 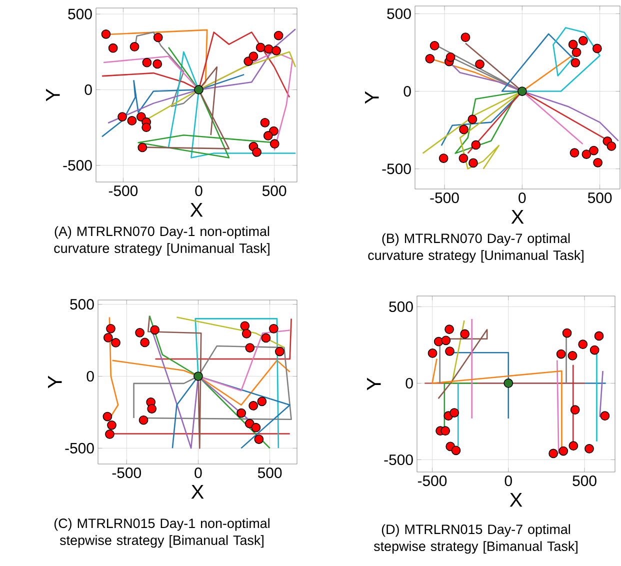 What do you see at coordinates (162, 533) in the screenshot?
I see `text: (C) MTRLRN015 Day-1 non-optimal stepwise strategy [Bimanual Task]` at bounding box center [162, 533].